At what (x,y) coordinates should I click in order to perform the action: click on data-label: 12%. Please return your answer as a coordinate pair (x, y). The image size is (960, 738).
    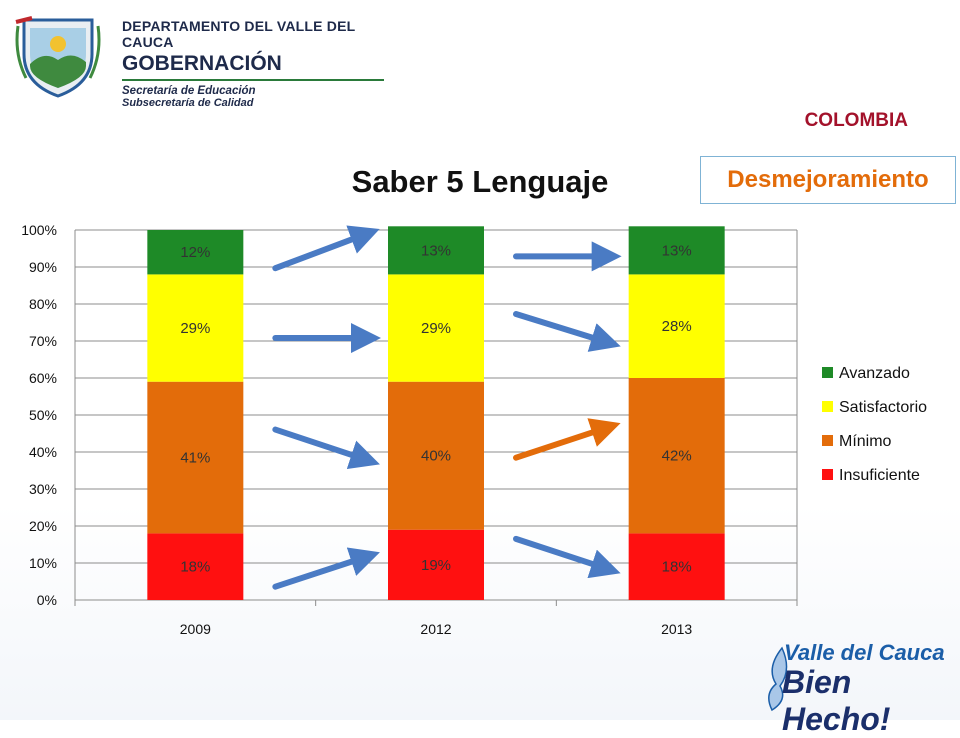
    Looking at the image, I should click on (195, 252).